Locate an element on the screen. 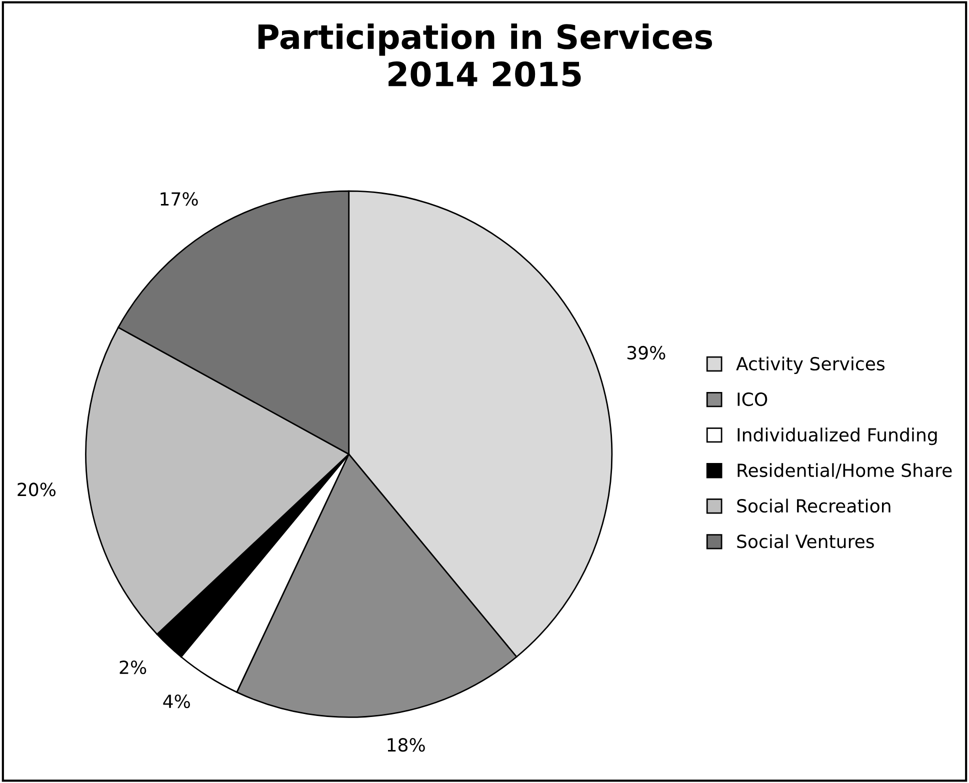 Image resolution: width=969 pixels, height=783 pixels. legend-label: Residential/Home Share is located at coordinates (845, 471).